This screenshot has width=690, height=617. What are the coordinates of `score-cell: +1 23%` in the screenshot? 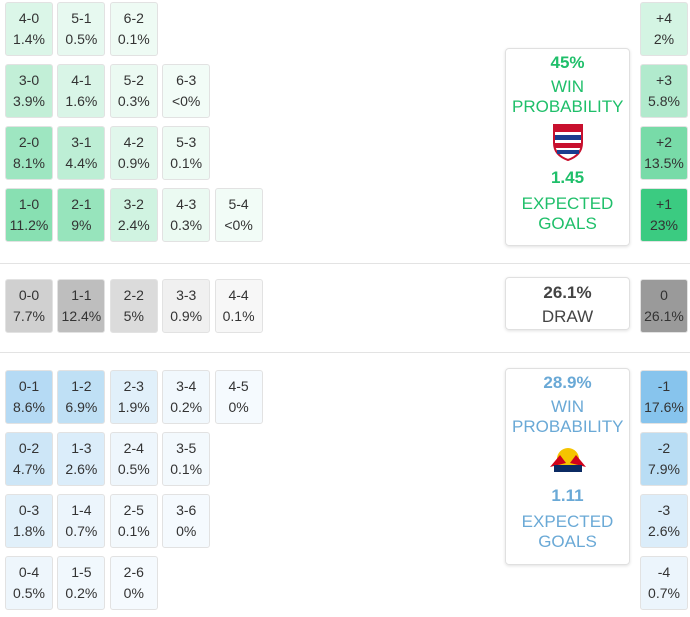 It's located at (664, 215).